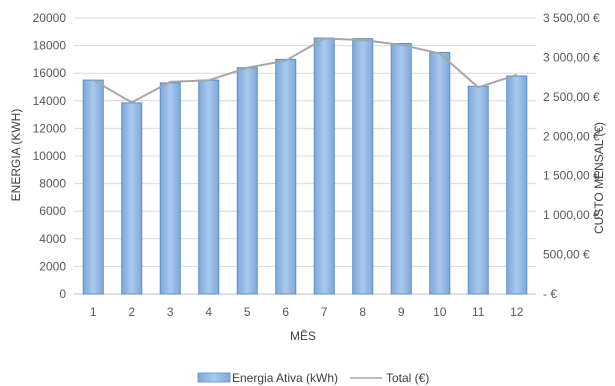 This screenshot has width=615, height=386. What do you see at coordinates (170, 312) in the screenshot?
I see `x-tick-label: 3` at bounding box center [170, 312].